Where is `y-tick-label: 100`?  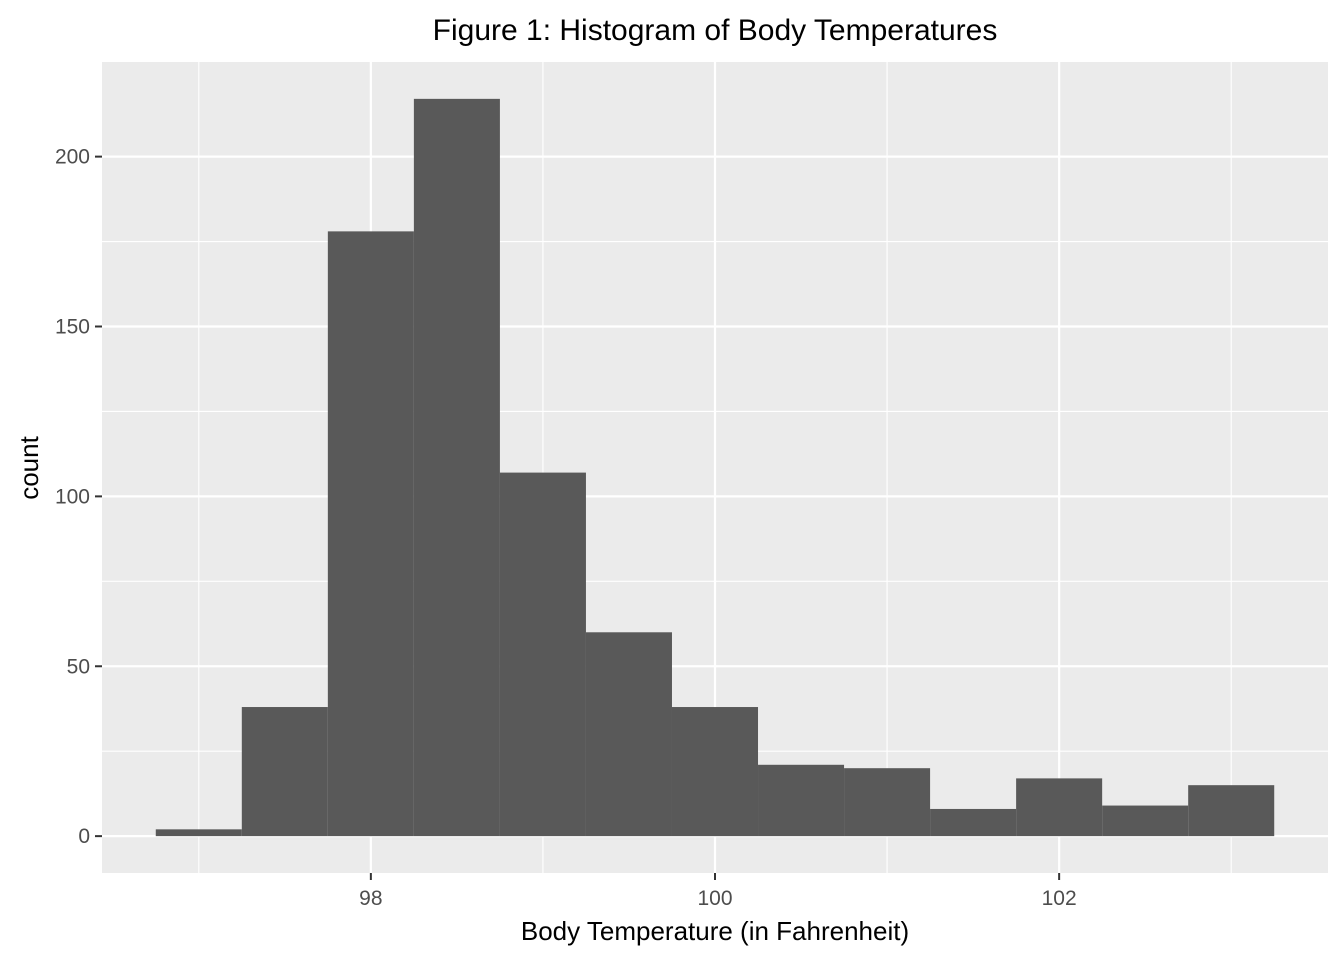
y-tick-label: 100 is located at coordinates (72, 496).